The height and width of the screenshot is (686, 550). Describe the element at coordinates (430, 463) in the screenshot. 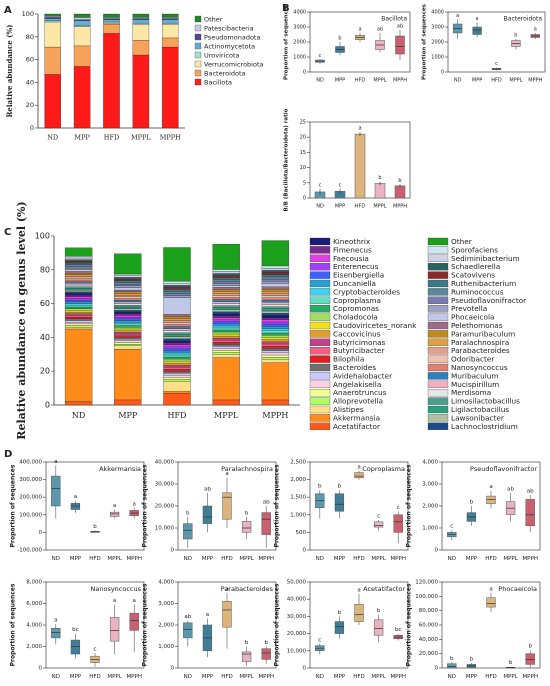

I see `y-tick-label: 4,000` at that location.